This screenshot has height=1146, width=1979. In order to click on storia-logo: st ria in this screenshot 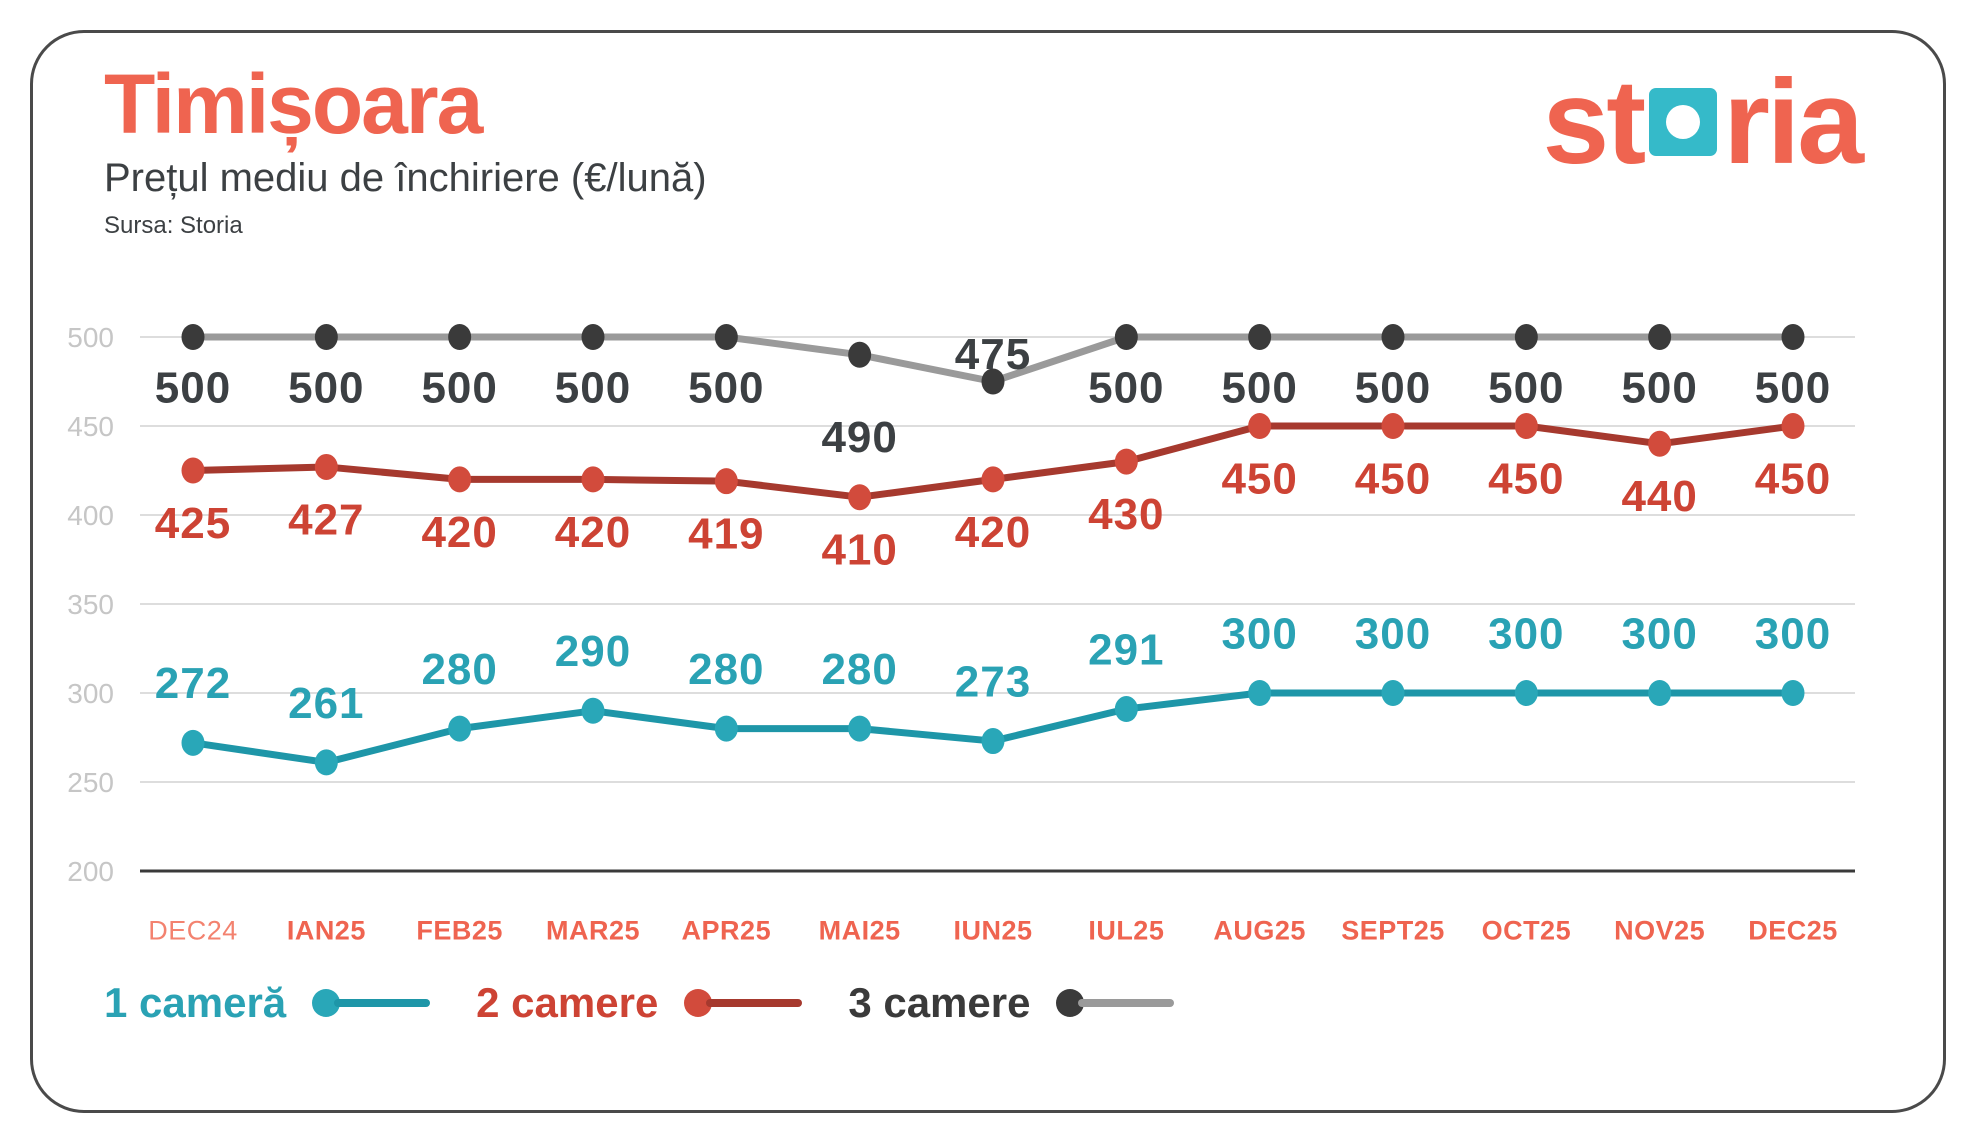, I will do `click(1703, 122)`.